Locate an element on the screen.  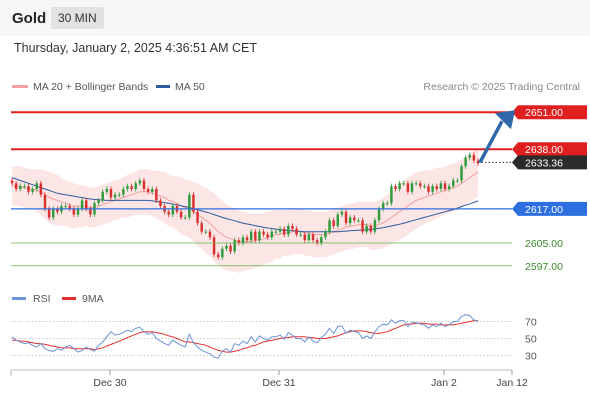
level-label: 2617.00 is located at coordinates (544, 210).